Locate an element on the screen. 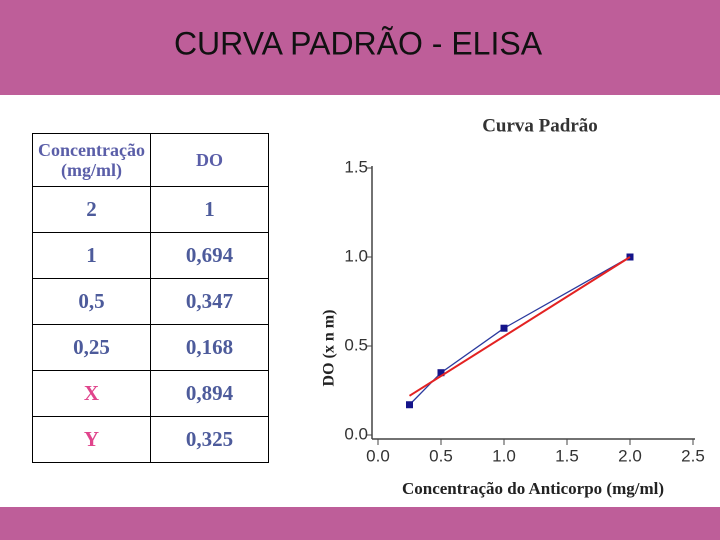 This screenshot has width=720, height=540. x-tick-label: 1.5 is located at coordinates (567, 455).